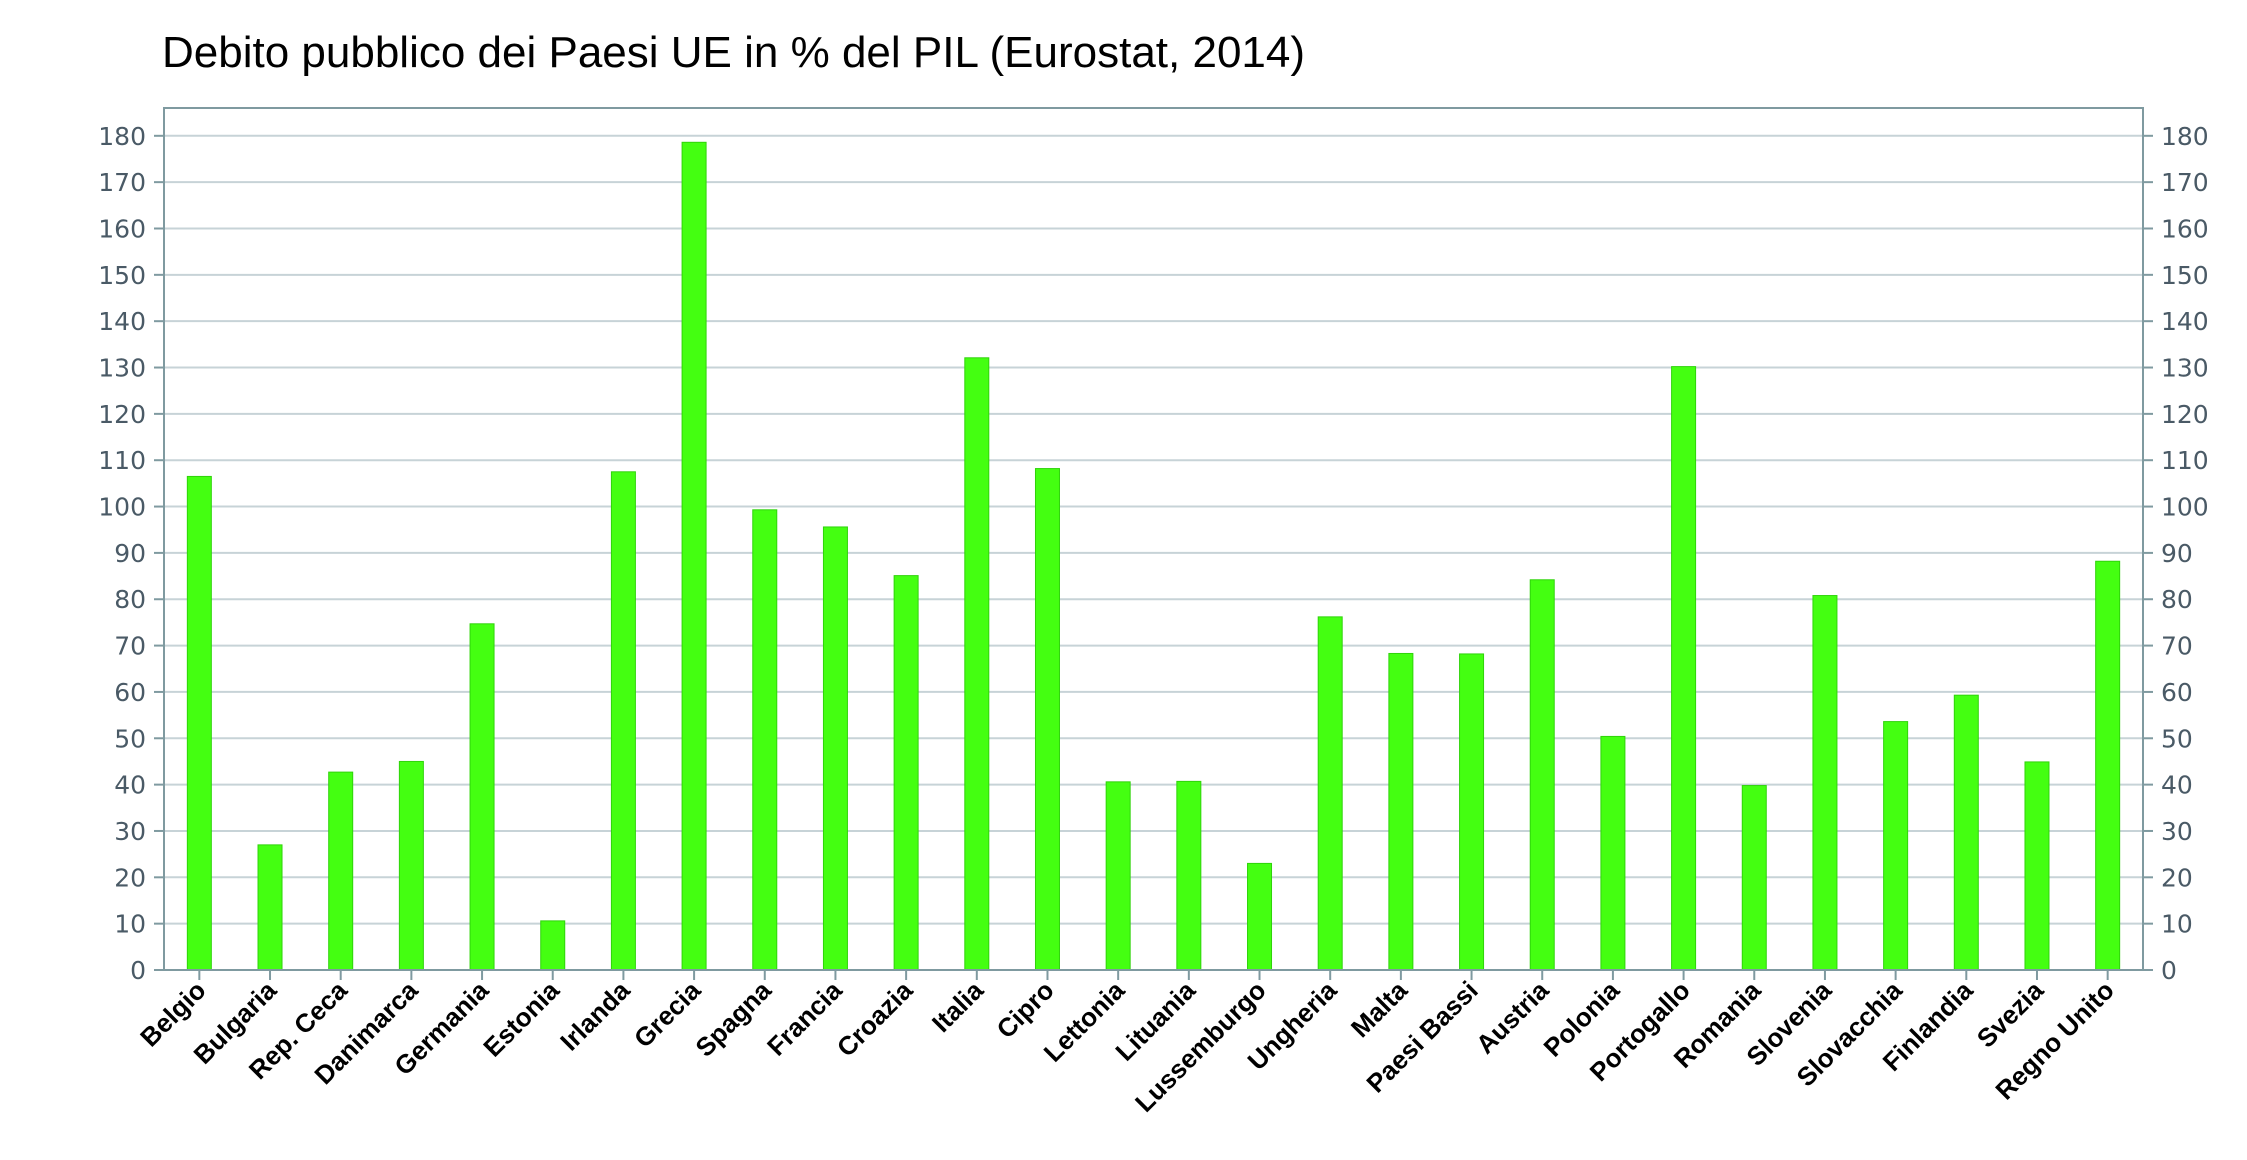  Describe the element at coordinates (1379, 1009) in the screenshot. I see `x-tick-label: Malta` at that location.